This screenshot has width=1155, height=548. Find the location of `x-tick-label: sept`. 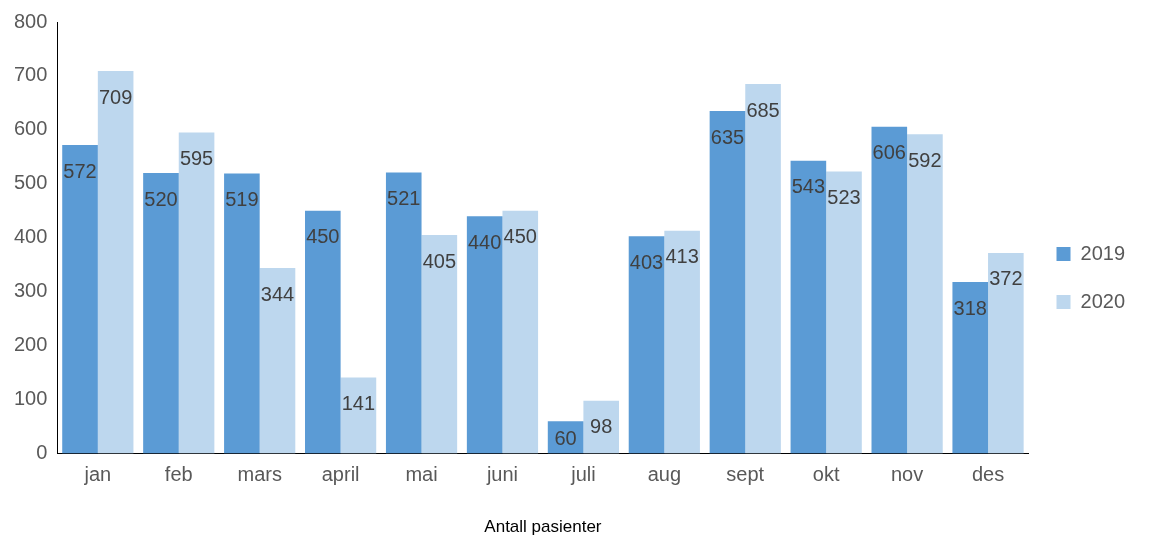

x-tick-label: sept is located at coordinates (745, 474).